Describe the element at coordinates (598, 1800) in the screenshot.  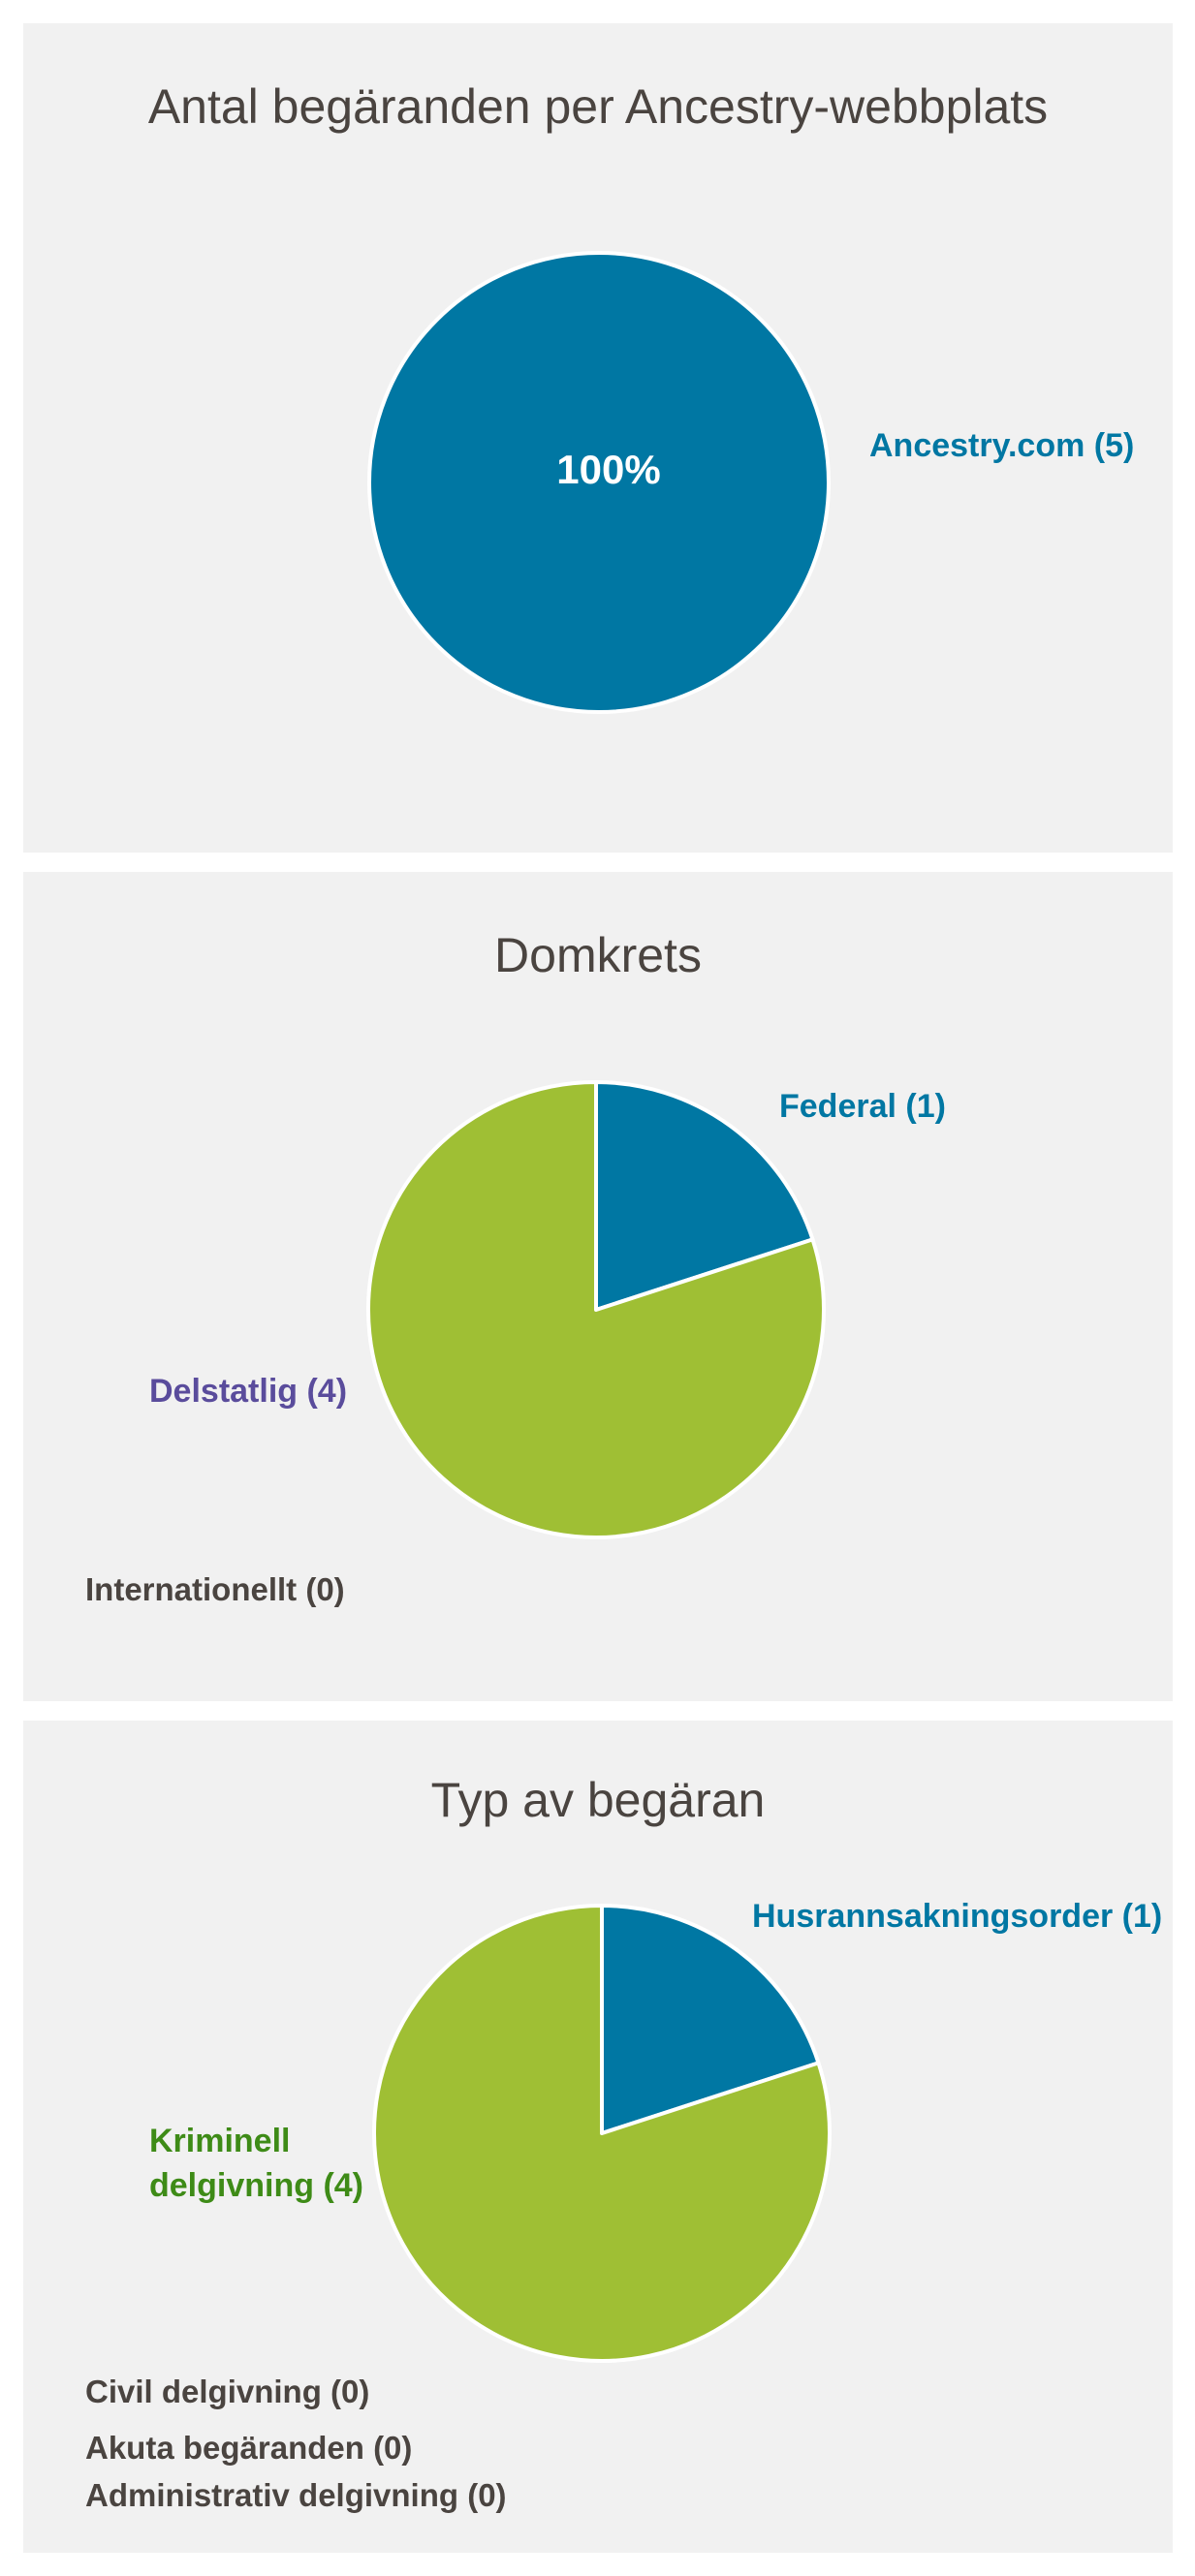
I see `chart-title: Typ av begäran` at that location.